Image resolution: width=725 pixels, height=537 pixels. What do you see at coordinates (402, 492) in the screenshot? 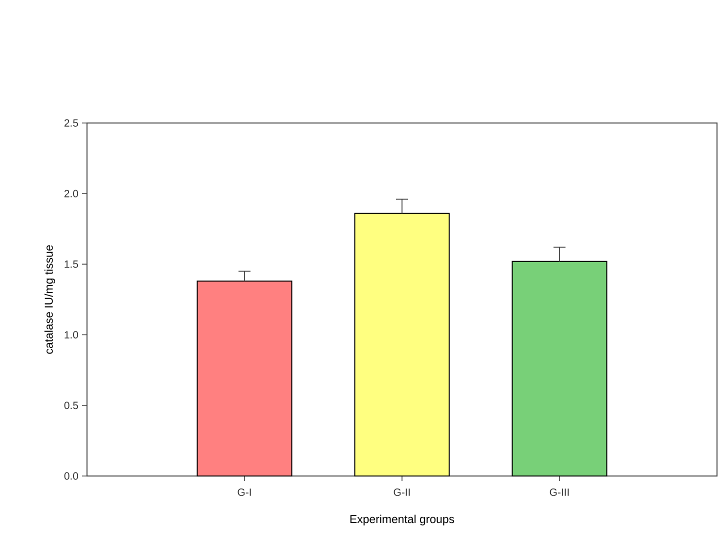
I see `x-tick-label: G-II` at bounding box center [402, 492].